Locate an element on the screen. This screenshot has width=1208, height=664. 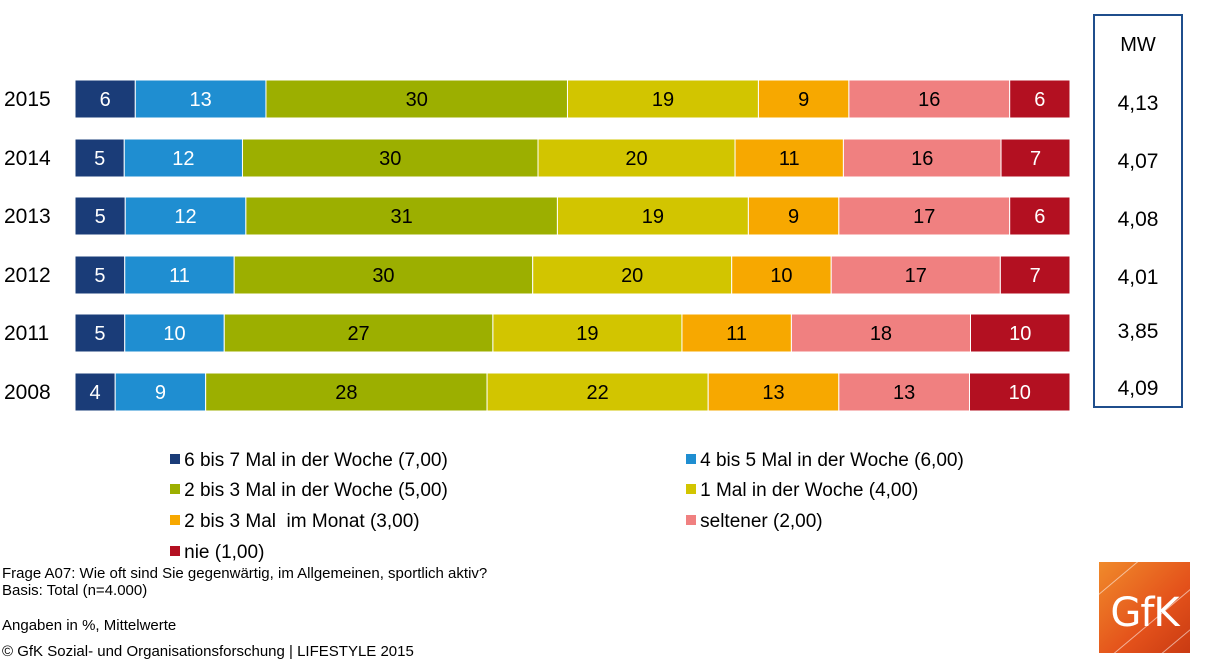
data-label-2008-3: 28 is located at coordinates (346, 393).